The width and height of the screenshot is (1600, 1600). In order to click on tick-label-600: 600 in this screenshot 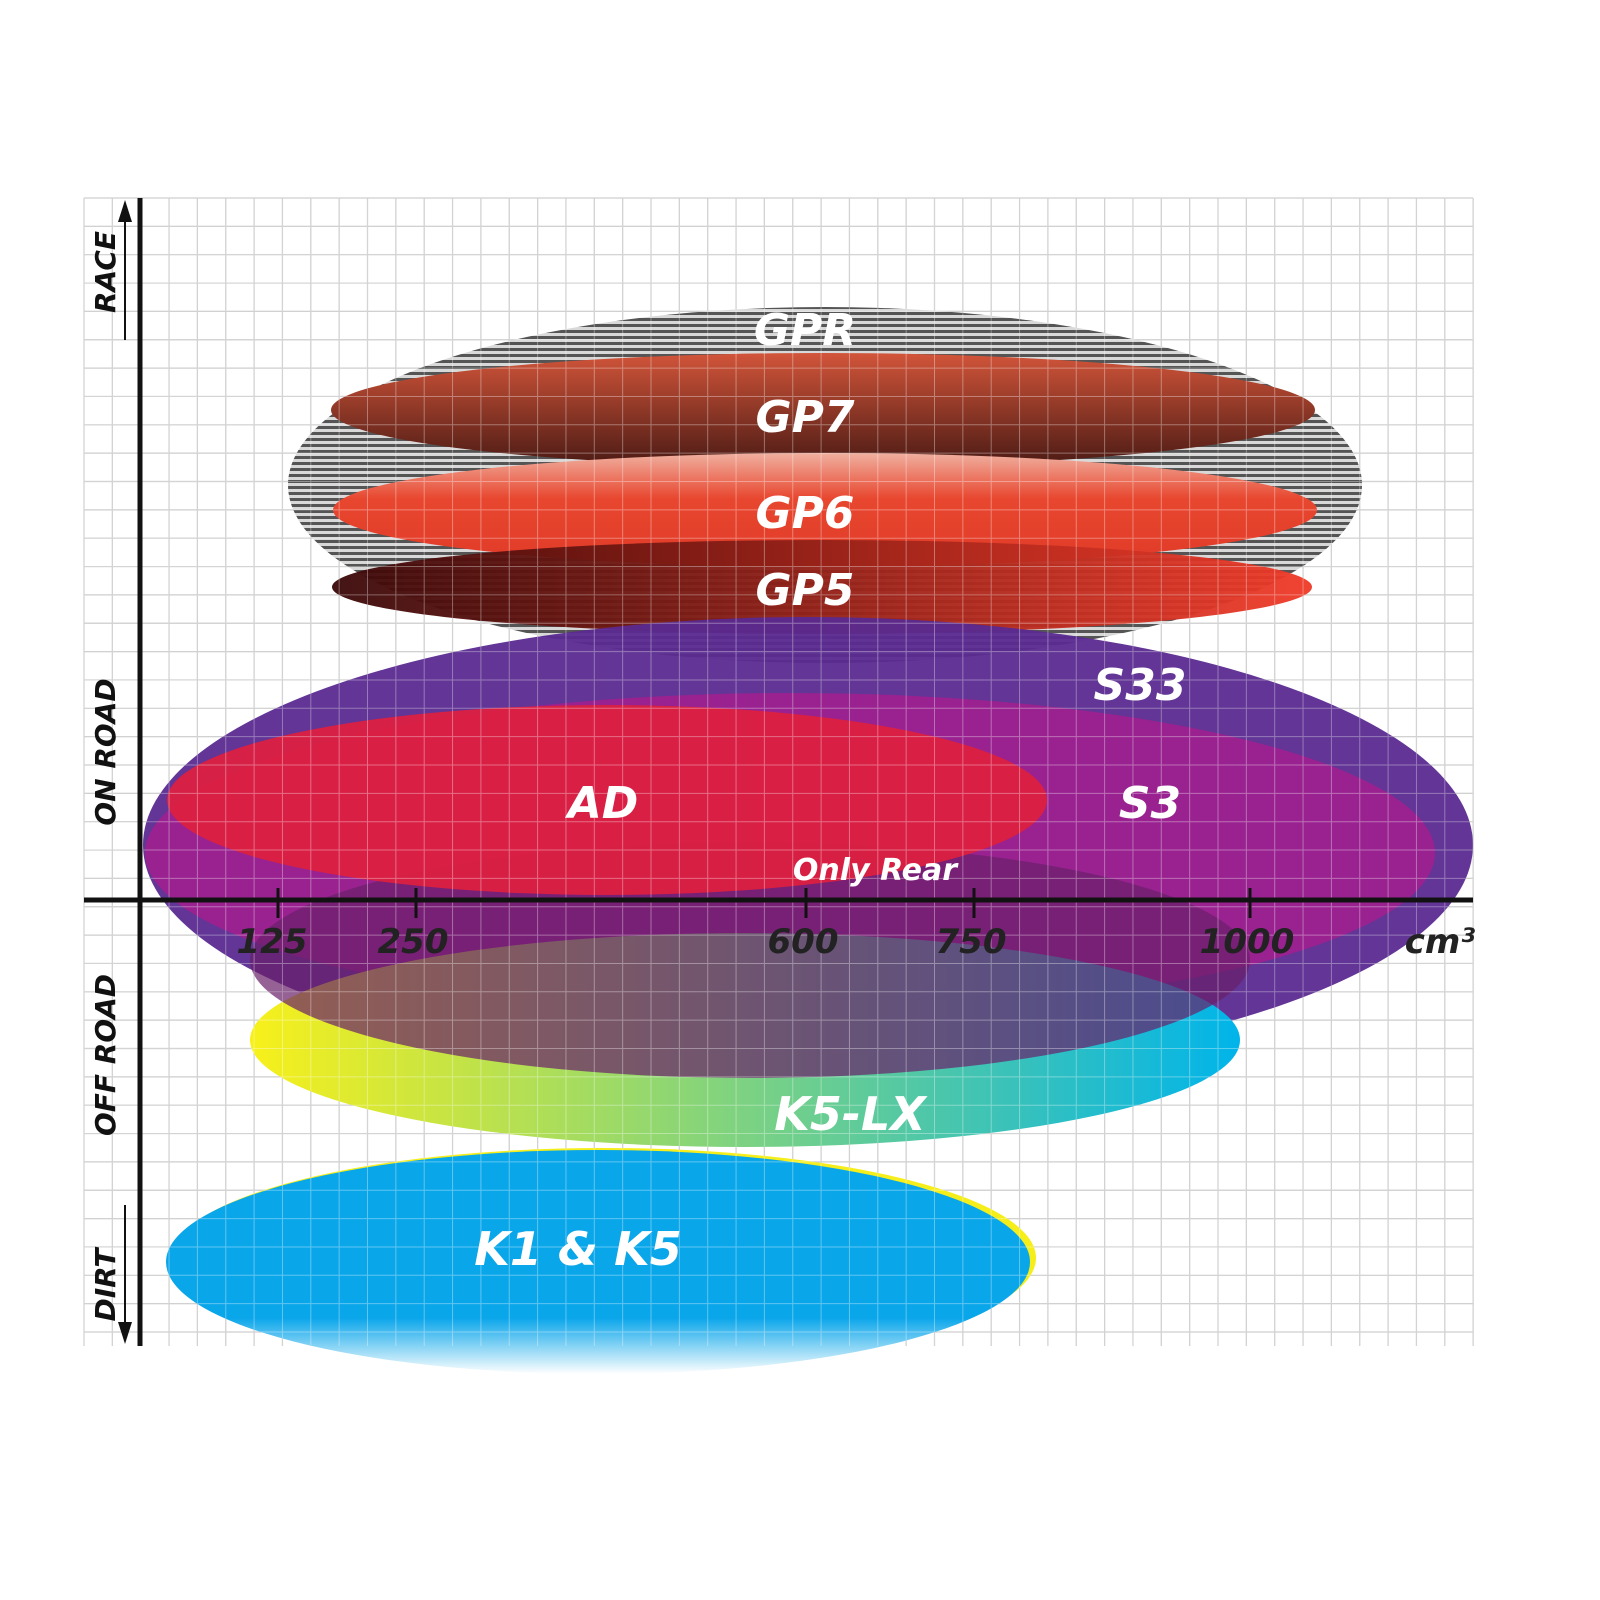, I will do `click(803, 942)`.